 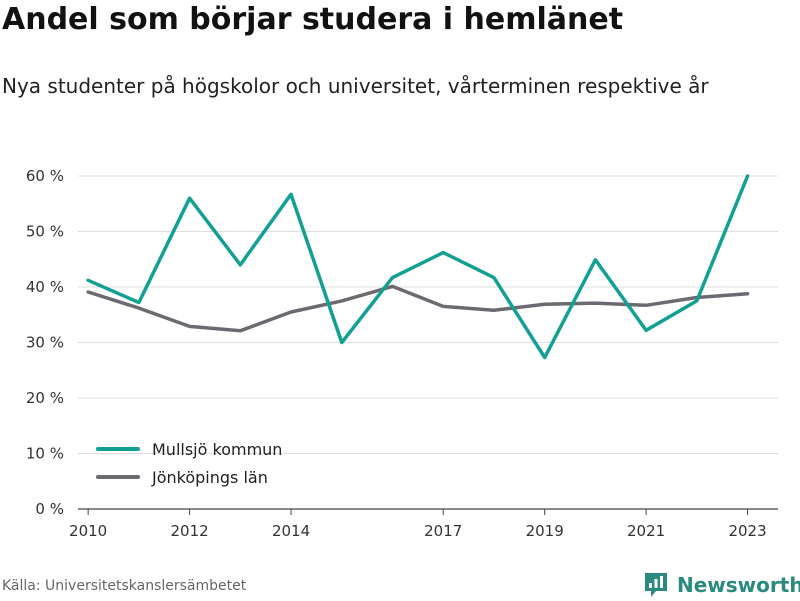 What do you see at coordinates (291, 531) in the screenshot?
I see `x-tick-label: 2014` at bounding box center [291, 531].